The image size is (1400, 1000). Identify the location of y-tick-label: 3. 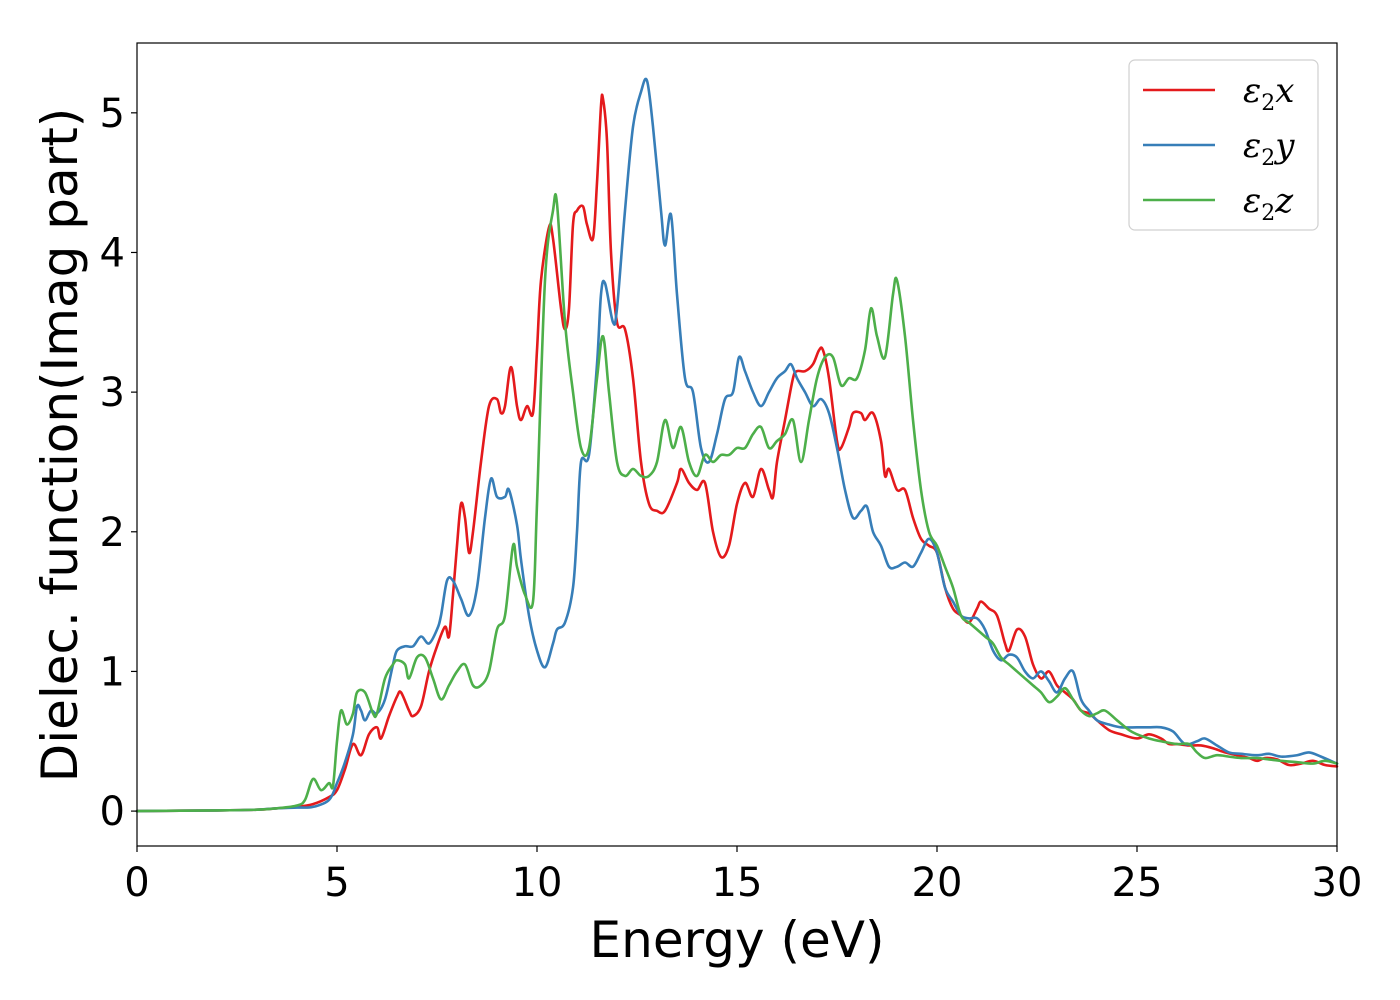
(112, 393).